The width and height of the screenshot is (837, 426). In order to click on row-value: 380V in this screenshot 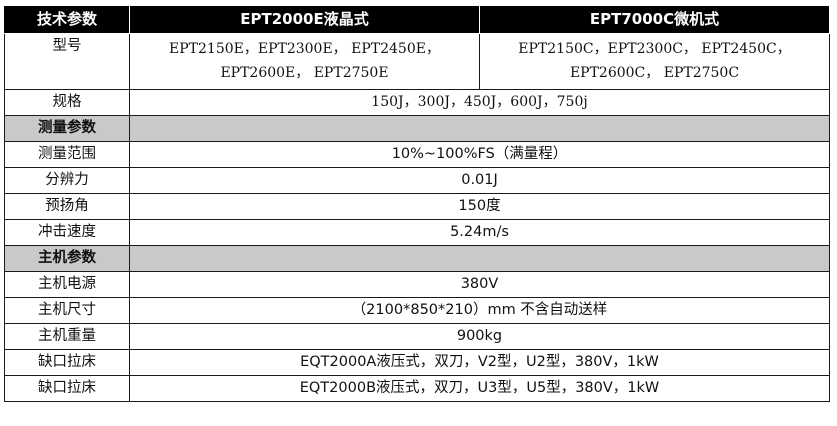, I will do `click(479, 284)`.